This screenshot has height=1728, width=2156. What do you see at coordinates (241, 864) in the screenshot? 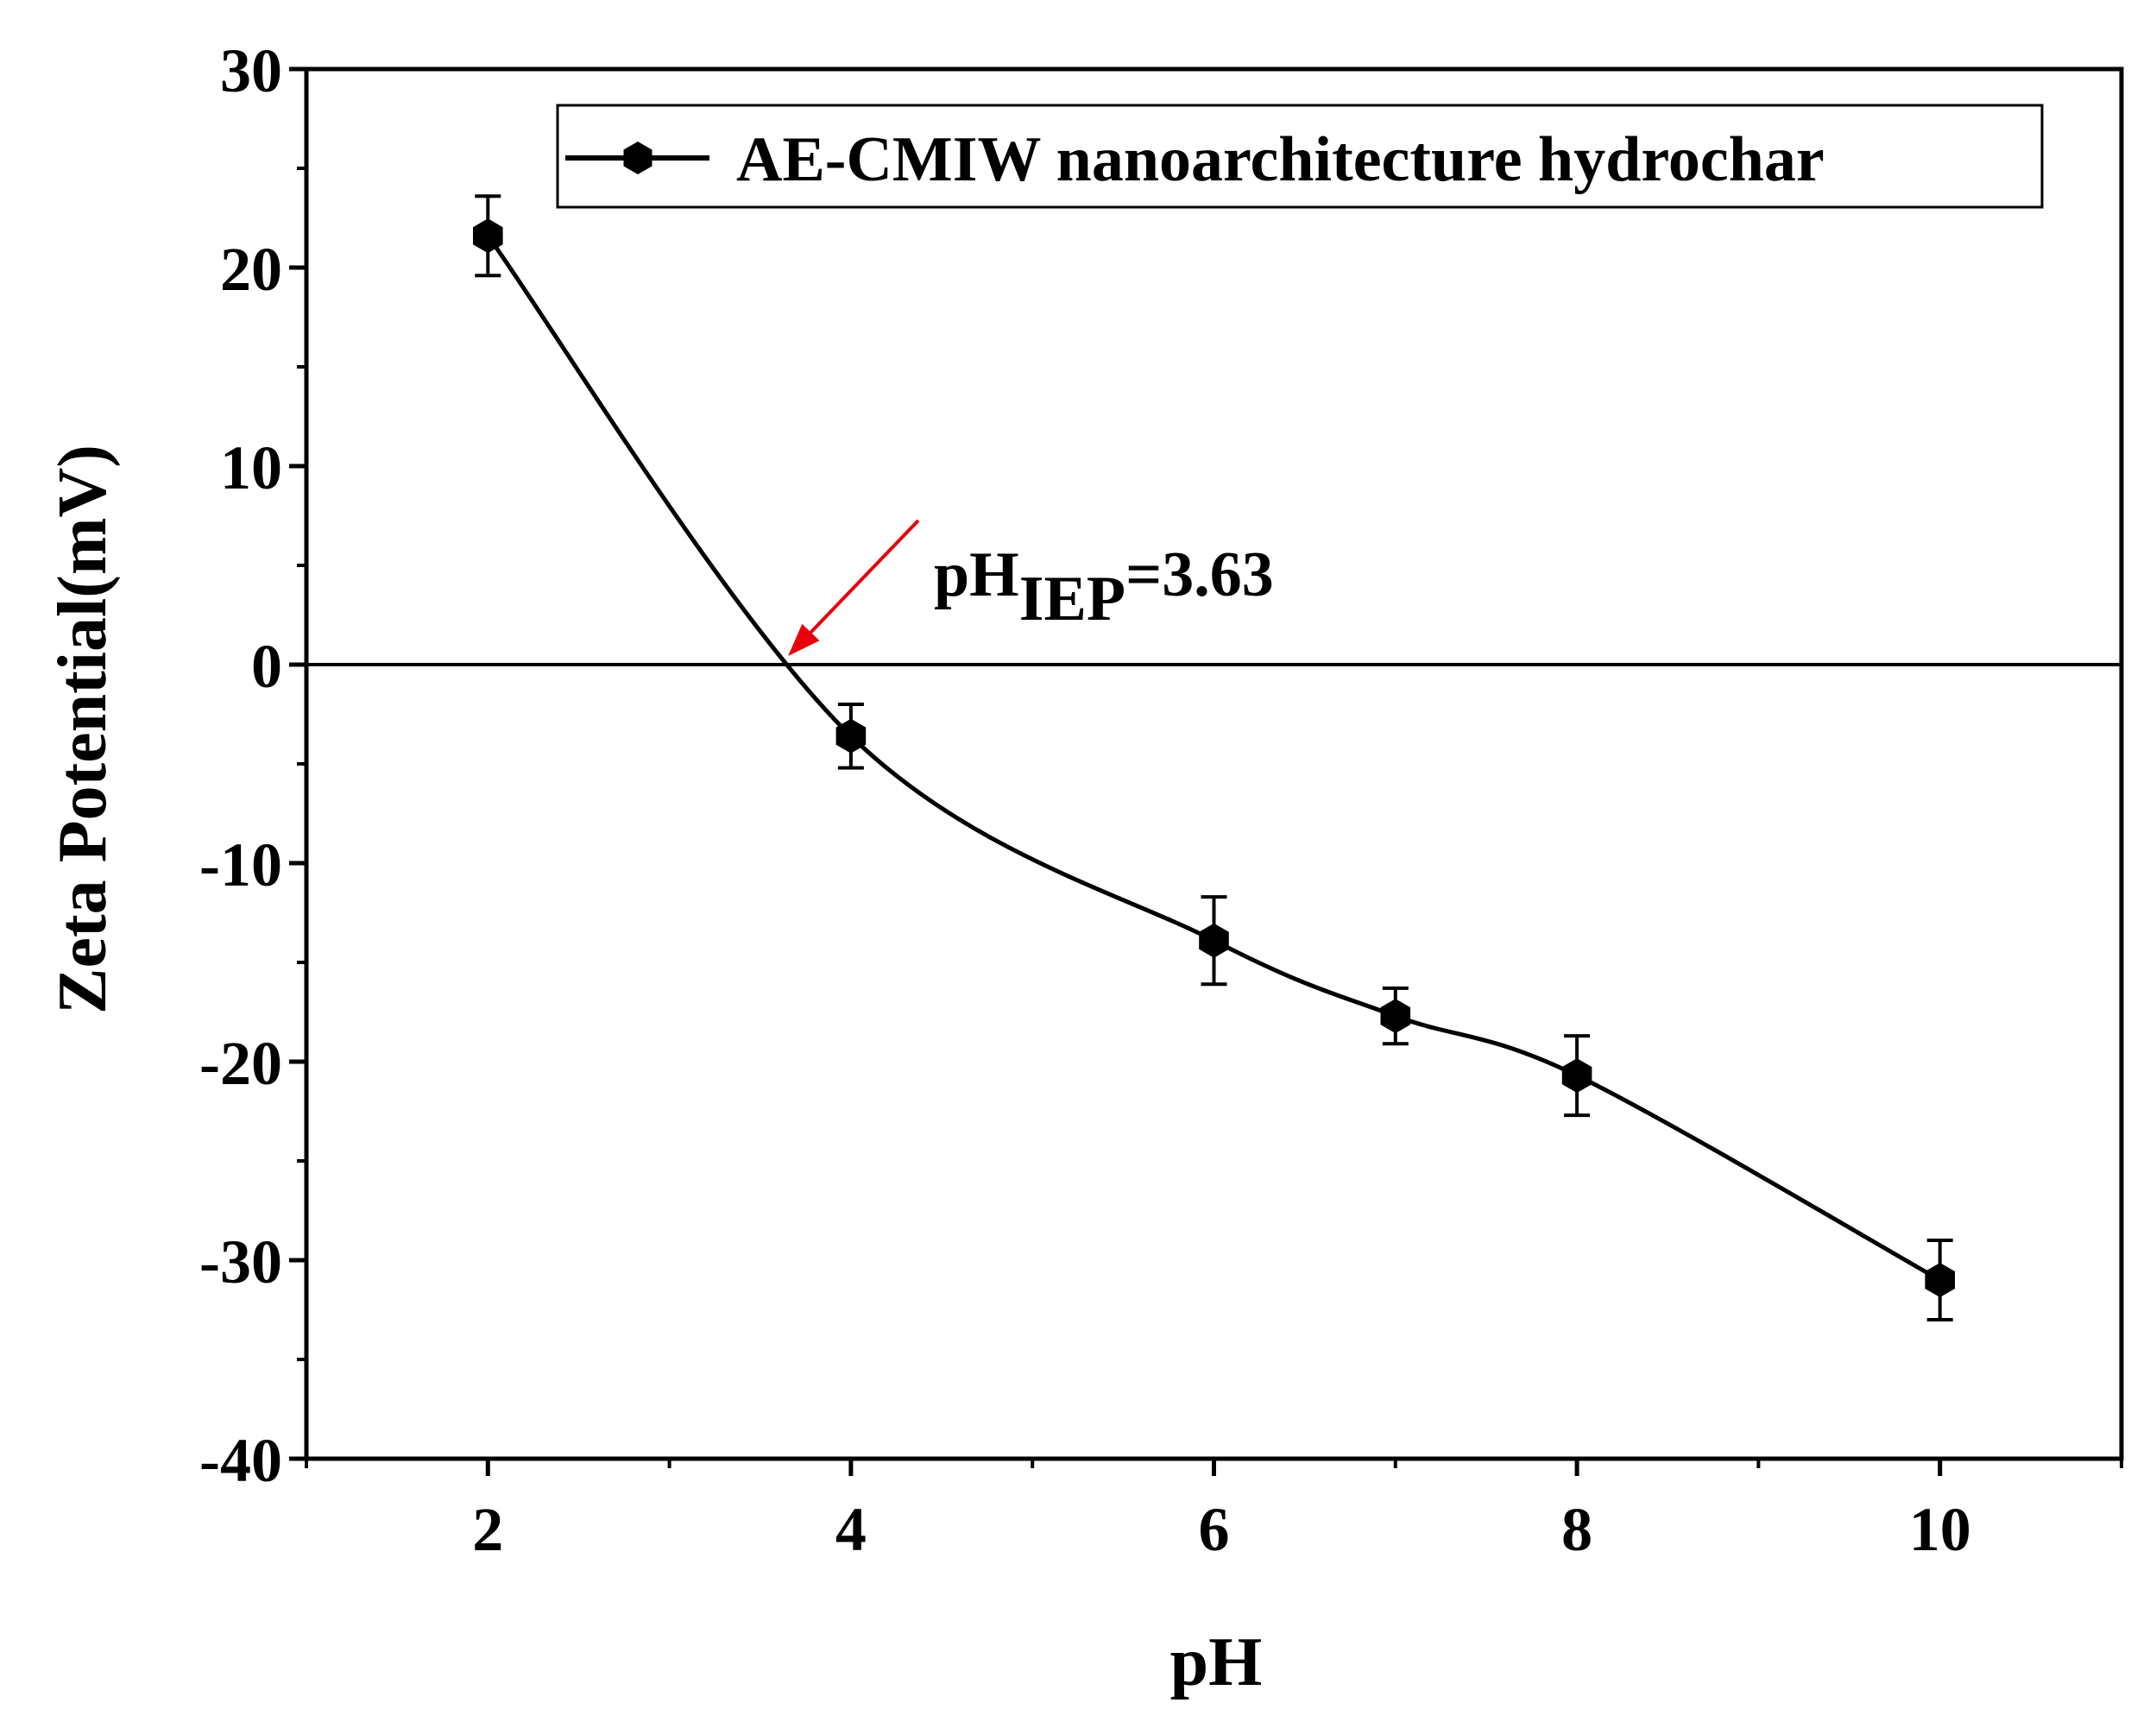
I see `y-tick-label: -10` at bounding box center [241, 864].